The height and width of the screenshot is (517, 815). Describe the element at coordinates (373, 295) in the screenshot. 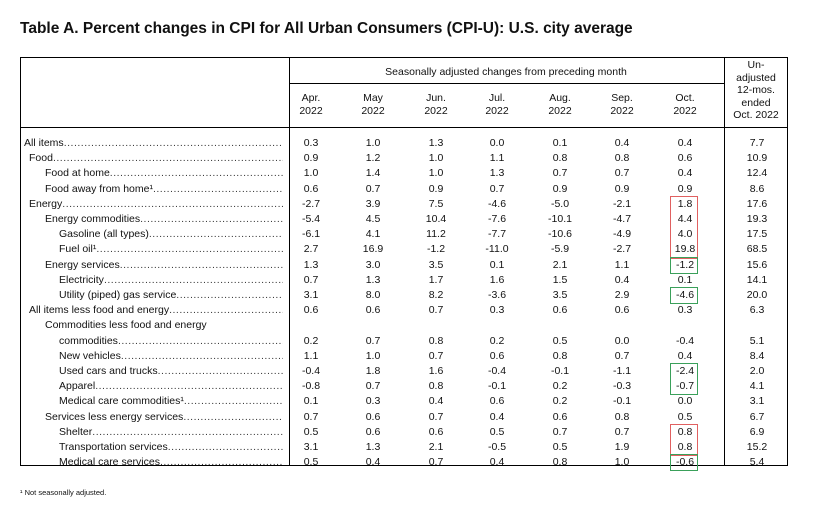

I see `value-cell: 8.0` at that location.